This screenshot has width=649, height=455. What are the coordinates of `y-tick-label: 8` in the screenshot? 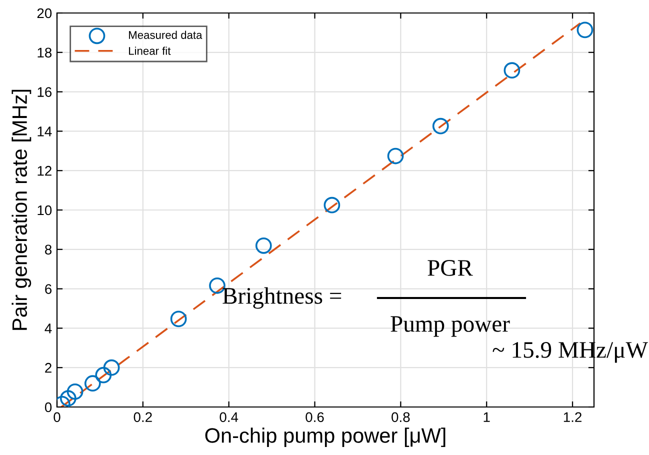 It's located at (48, 249).